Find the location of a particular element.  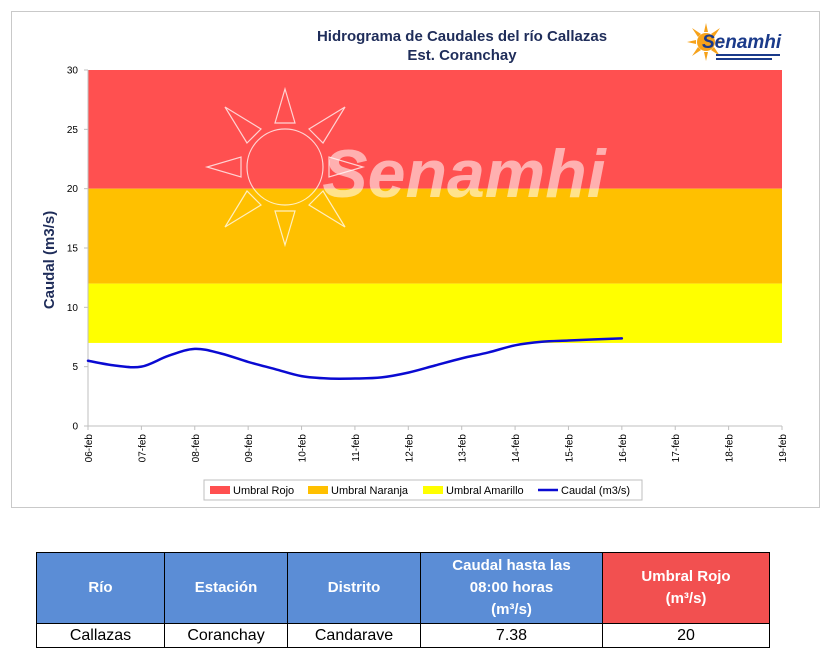

series is located at coordinates (355, 359).